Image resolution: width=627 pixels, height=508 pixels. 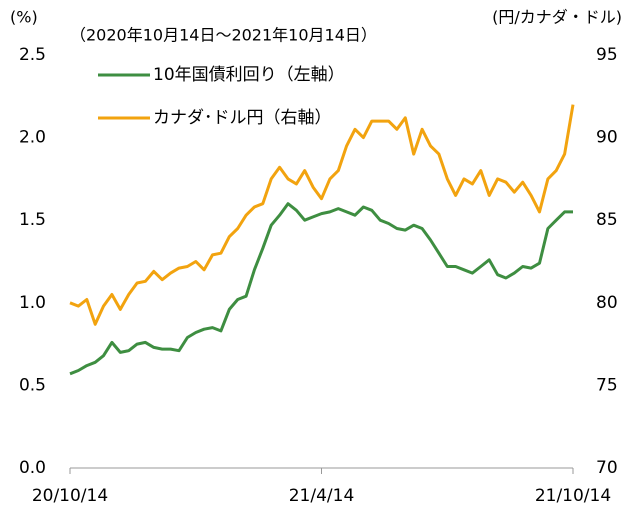 What do you see at coordinates (607, 468) in the screenshot?
I see `y2-tick-label: 70` at bounding box center [607, 468].